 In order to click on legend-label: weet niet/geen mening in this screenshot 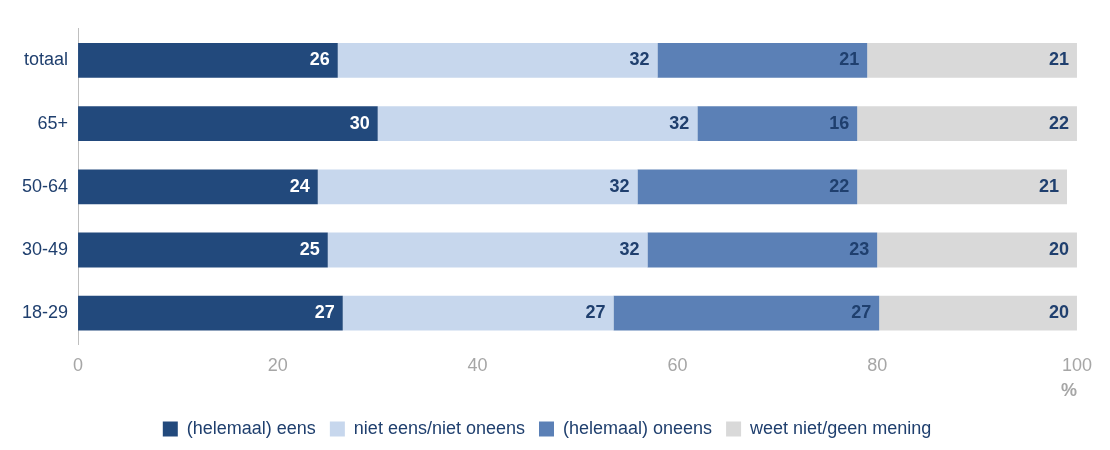, I will do `click(840, 427)`.